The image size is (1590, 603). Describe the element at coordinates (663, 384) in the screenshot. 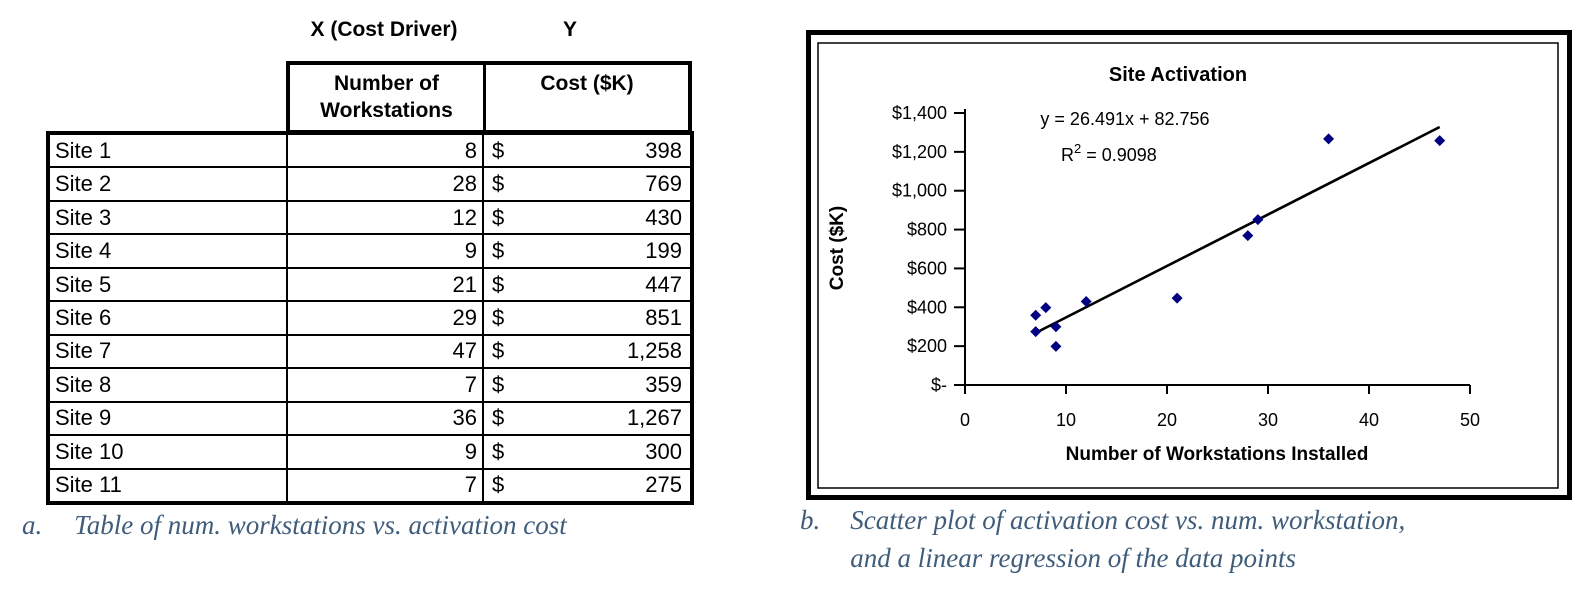

I see `cost-value: 359` at that location.